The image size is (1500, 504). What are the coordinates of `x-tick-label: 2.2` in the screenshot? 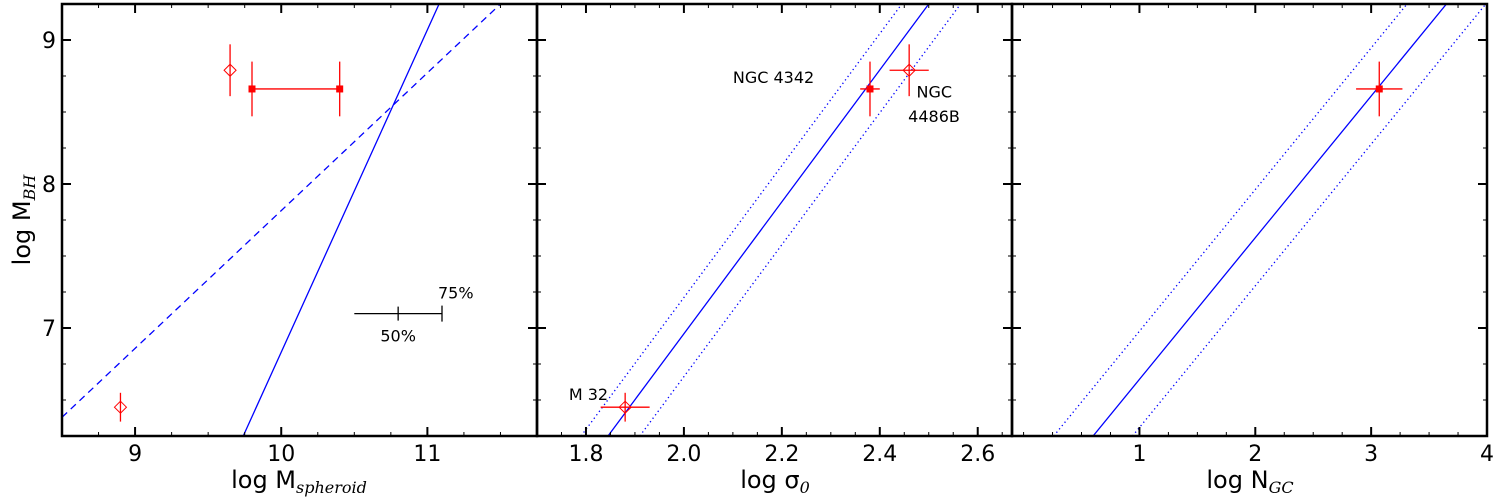 It's located at (781, 454).